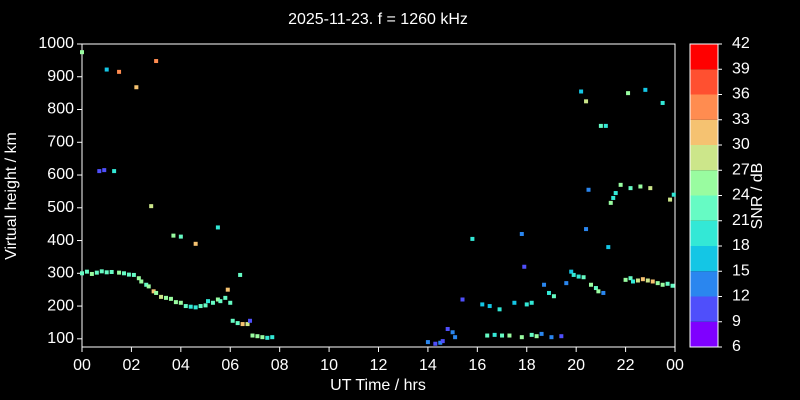 The width and height of the screenshot is (800, 400). I want to click on x-tick-label: 14, so click(428, 365).